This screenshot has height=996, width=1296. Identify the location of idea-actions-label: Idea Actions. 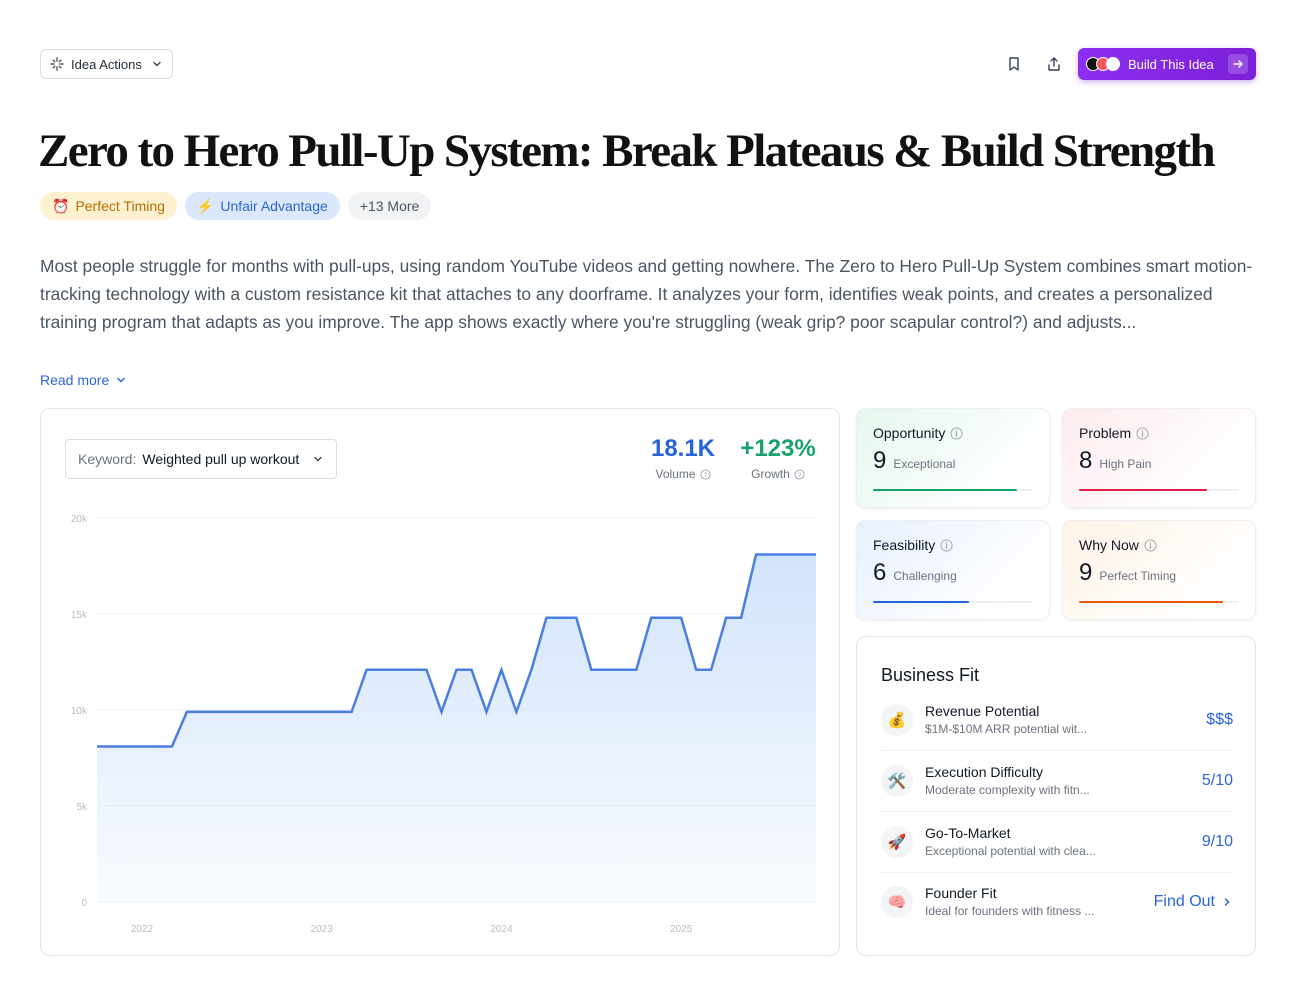
(106, 64).